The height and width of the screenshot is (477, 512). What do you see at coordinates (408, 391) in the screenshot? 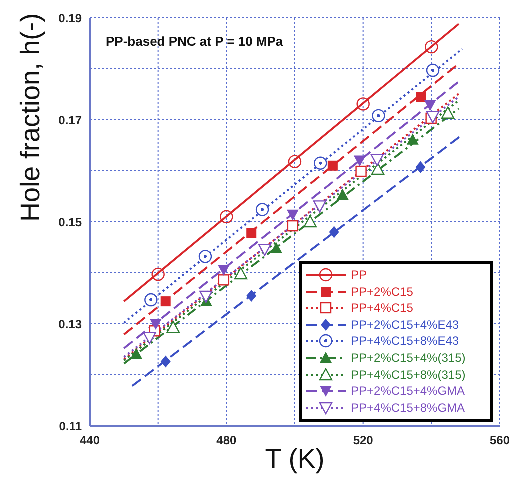
I see `legend-label: PP+2%C15+4%GMA` at bounding box center [408, 391].